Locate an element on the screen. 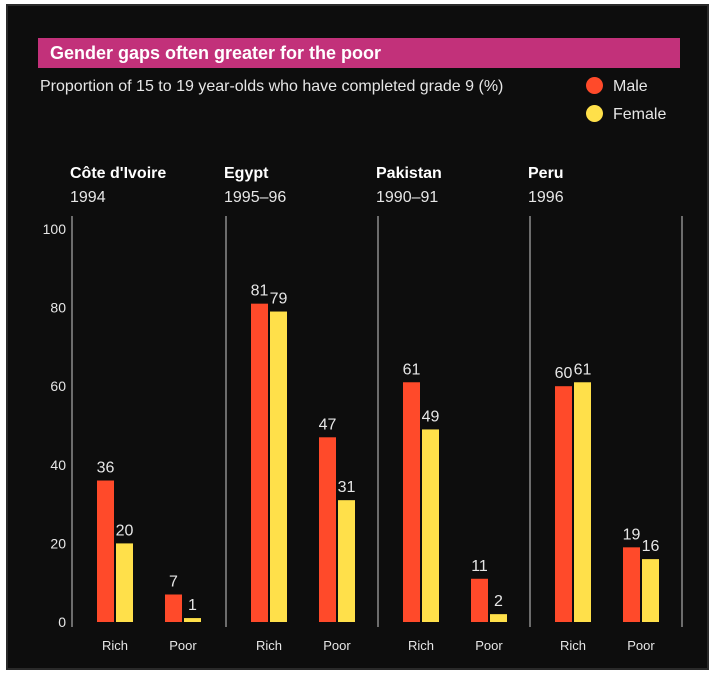 The image size is (713, 675). data-label-female: 79 is located at coordinates (279, 299).